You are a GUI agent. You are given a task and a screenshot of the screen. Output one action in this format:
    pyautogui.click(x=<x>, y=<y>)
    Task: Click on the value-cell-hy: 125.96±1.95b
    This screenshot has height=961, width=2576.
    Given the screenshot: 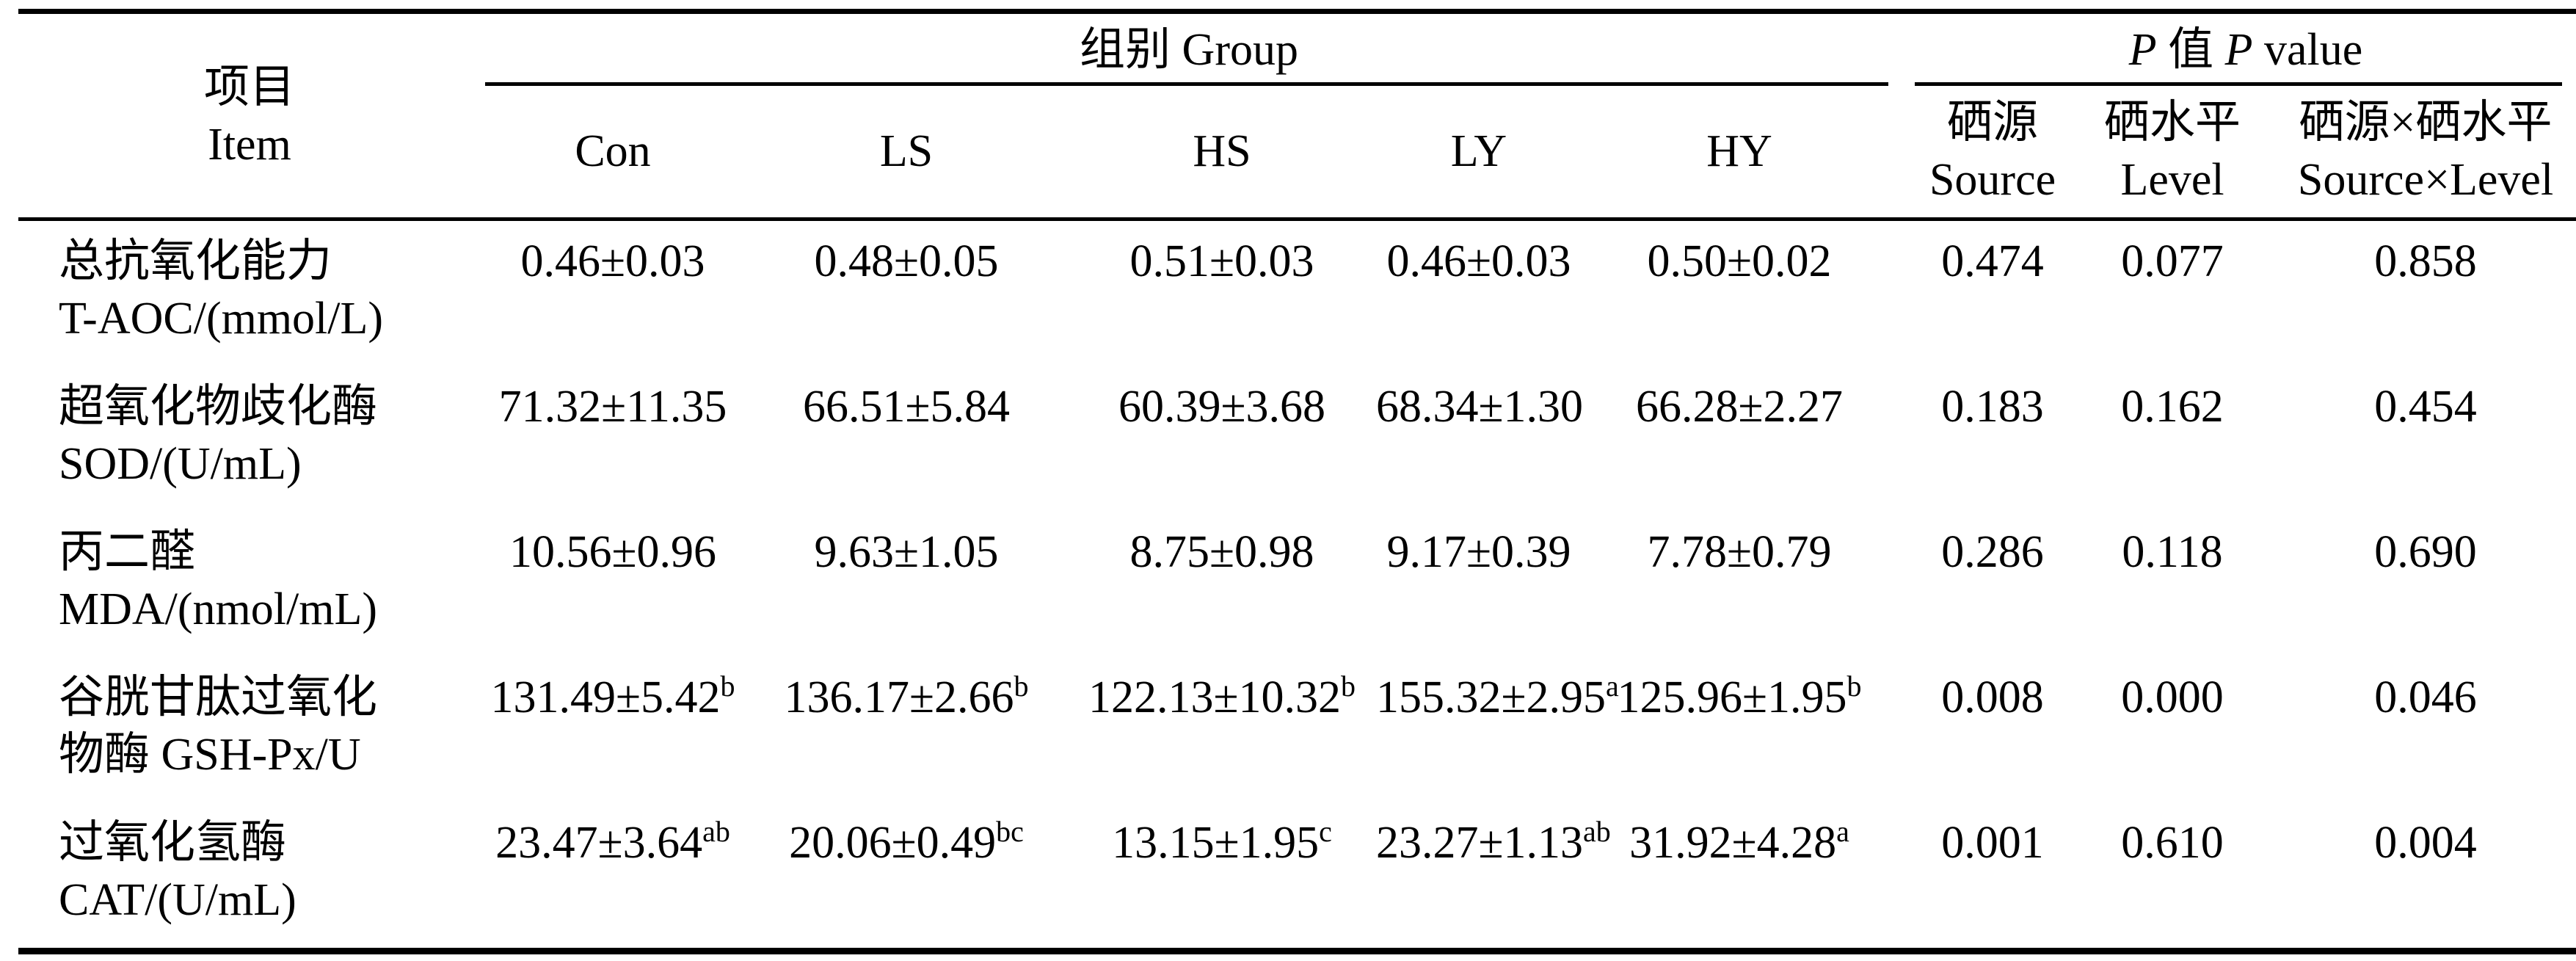 What is the action you would take?
    pyautogui.click(x=1739, y=729)
    